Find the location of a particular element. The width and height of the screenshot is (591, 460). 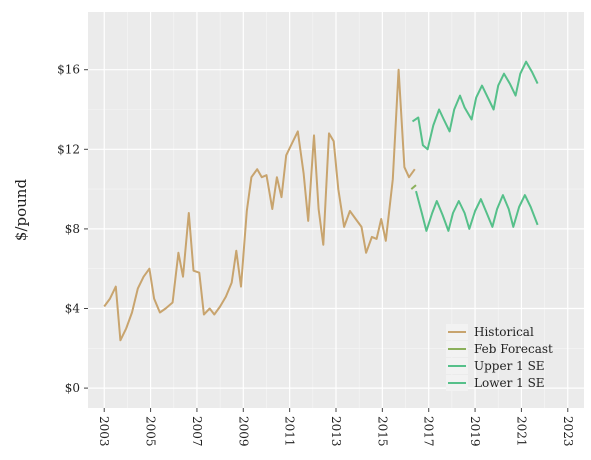

y-axis-label: $/pound is located at coordinates (21, 210).